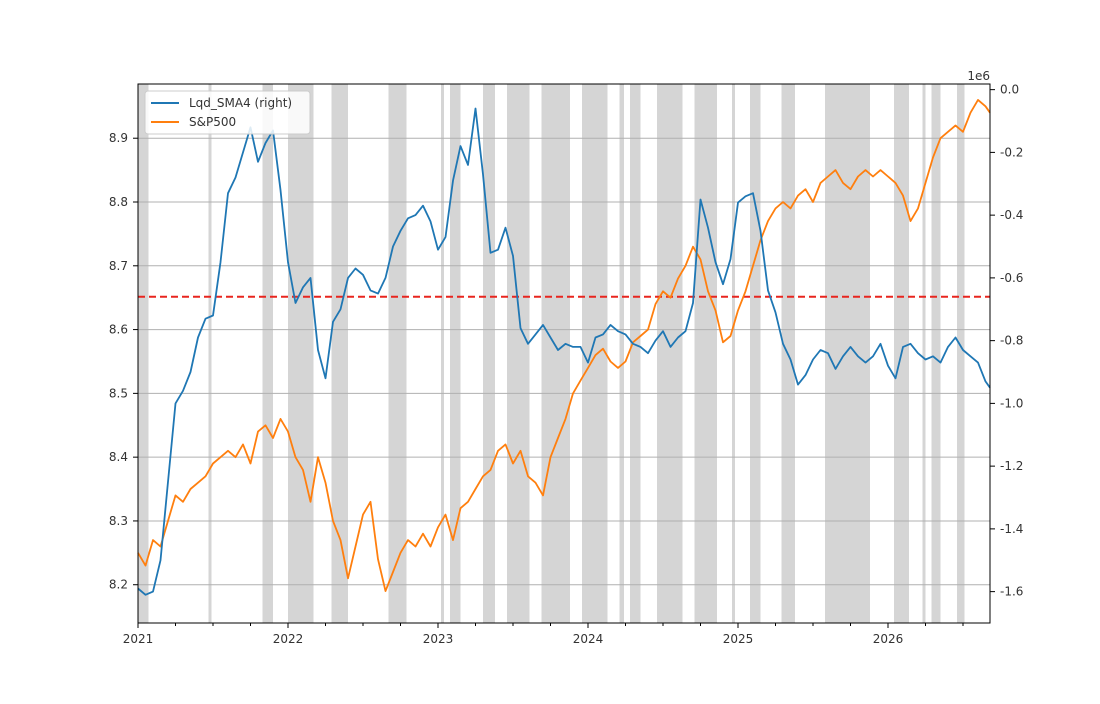 Image resolution: width=1100 pixels, height=704 pixels. I want to click on legend-box, so click(227, 112).